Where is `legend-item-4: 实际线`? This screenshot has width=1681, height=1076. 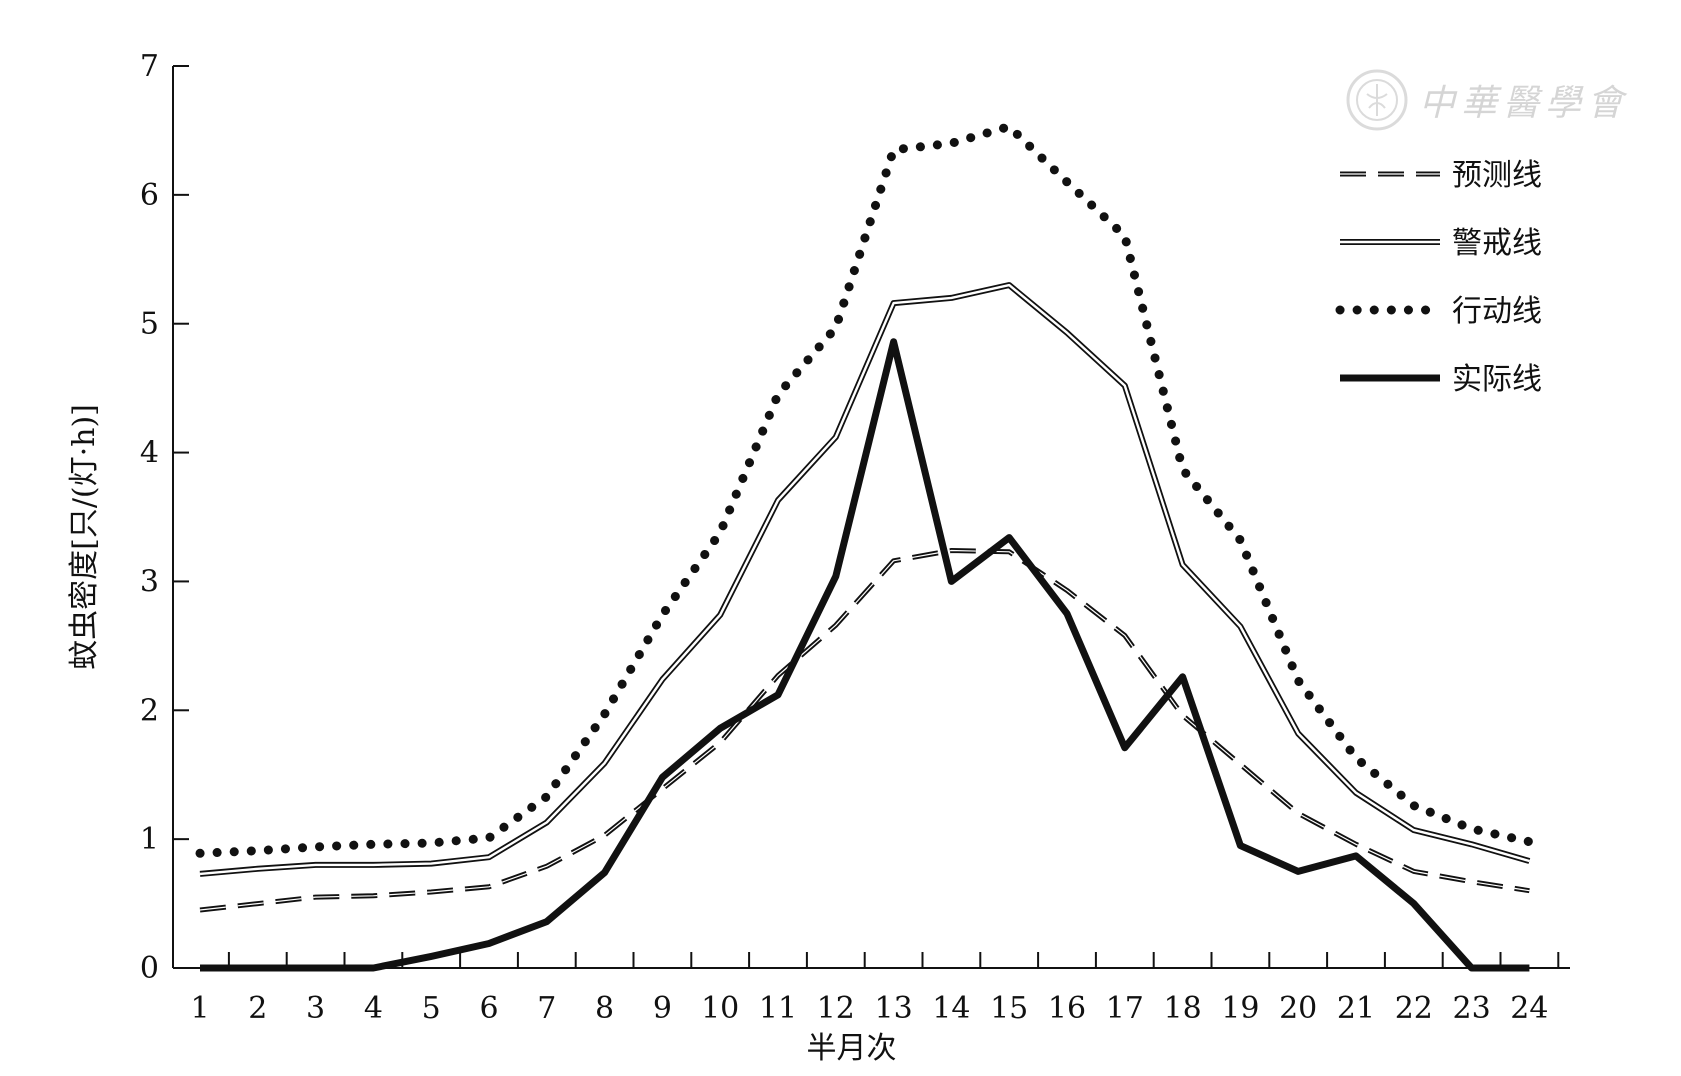 legend-item-4: 实际线 is located at coordinates (1441, 379).